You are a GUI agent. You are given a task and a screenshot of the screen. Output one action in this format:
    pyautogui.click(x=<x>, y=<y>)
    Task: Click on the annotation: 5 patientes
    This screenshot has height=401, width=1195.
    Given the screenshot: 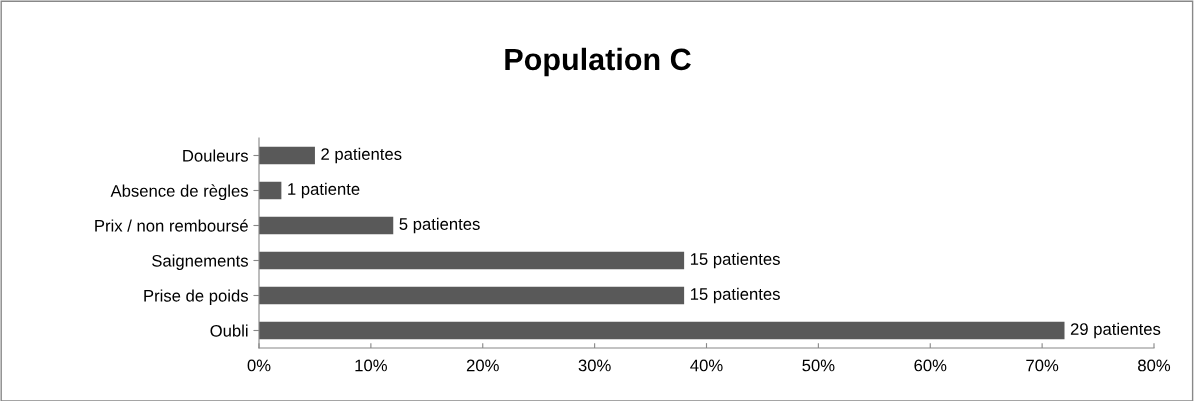 What is the action you would take?
    pyautogui.click(x=439, y=225)
    